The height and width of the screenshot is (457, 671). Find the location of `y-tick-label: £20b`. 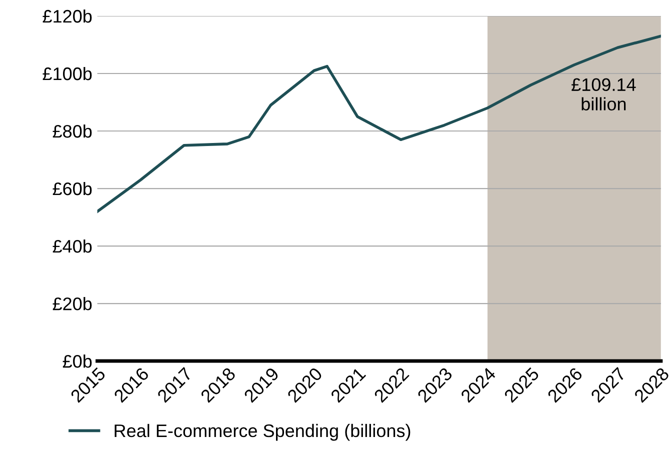

y-tick-label: £20b is located at coordinates (72, 303).